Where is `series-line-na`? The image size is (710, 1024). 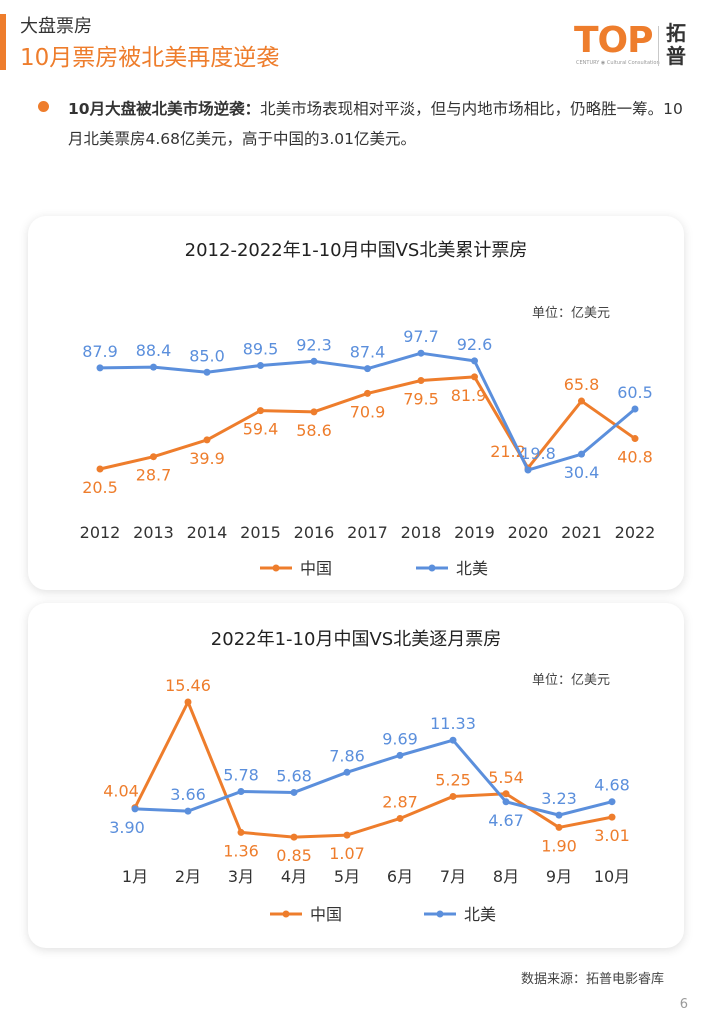 series-line-na is located at coordinates (373, 777).